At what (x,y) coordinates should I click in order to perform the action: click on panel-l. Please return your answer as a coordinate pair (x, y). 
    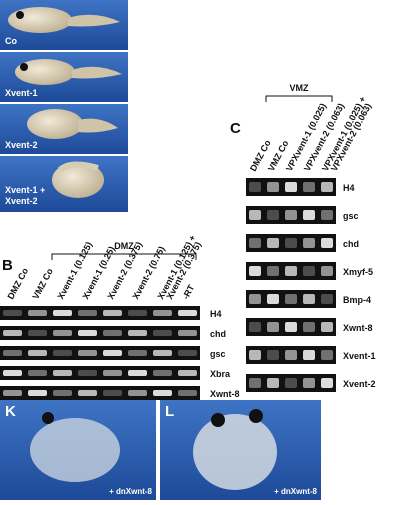
    Looking at the image, I should click on (240, 450).